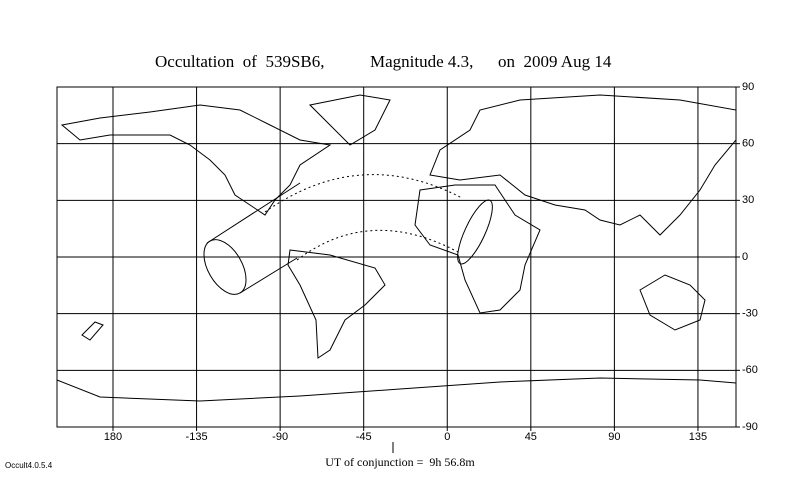 Image resolution: width=808 pixels, height=484 pixels. I want to click on eurasia, so click(583, 165).